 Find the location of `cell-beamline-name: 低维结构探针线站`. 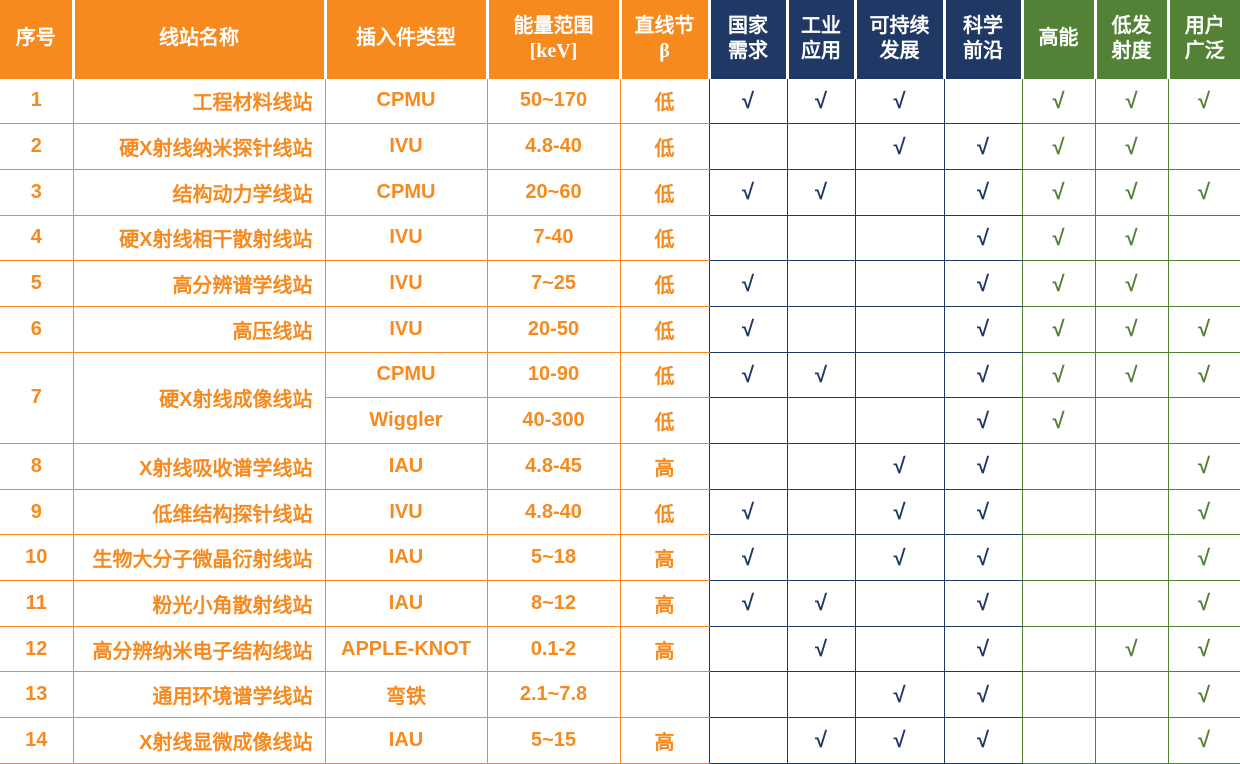

cell-beamline-name: 低维结构探针线站 is located at coordinates (199, 512).